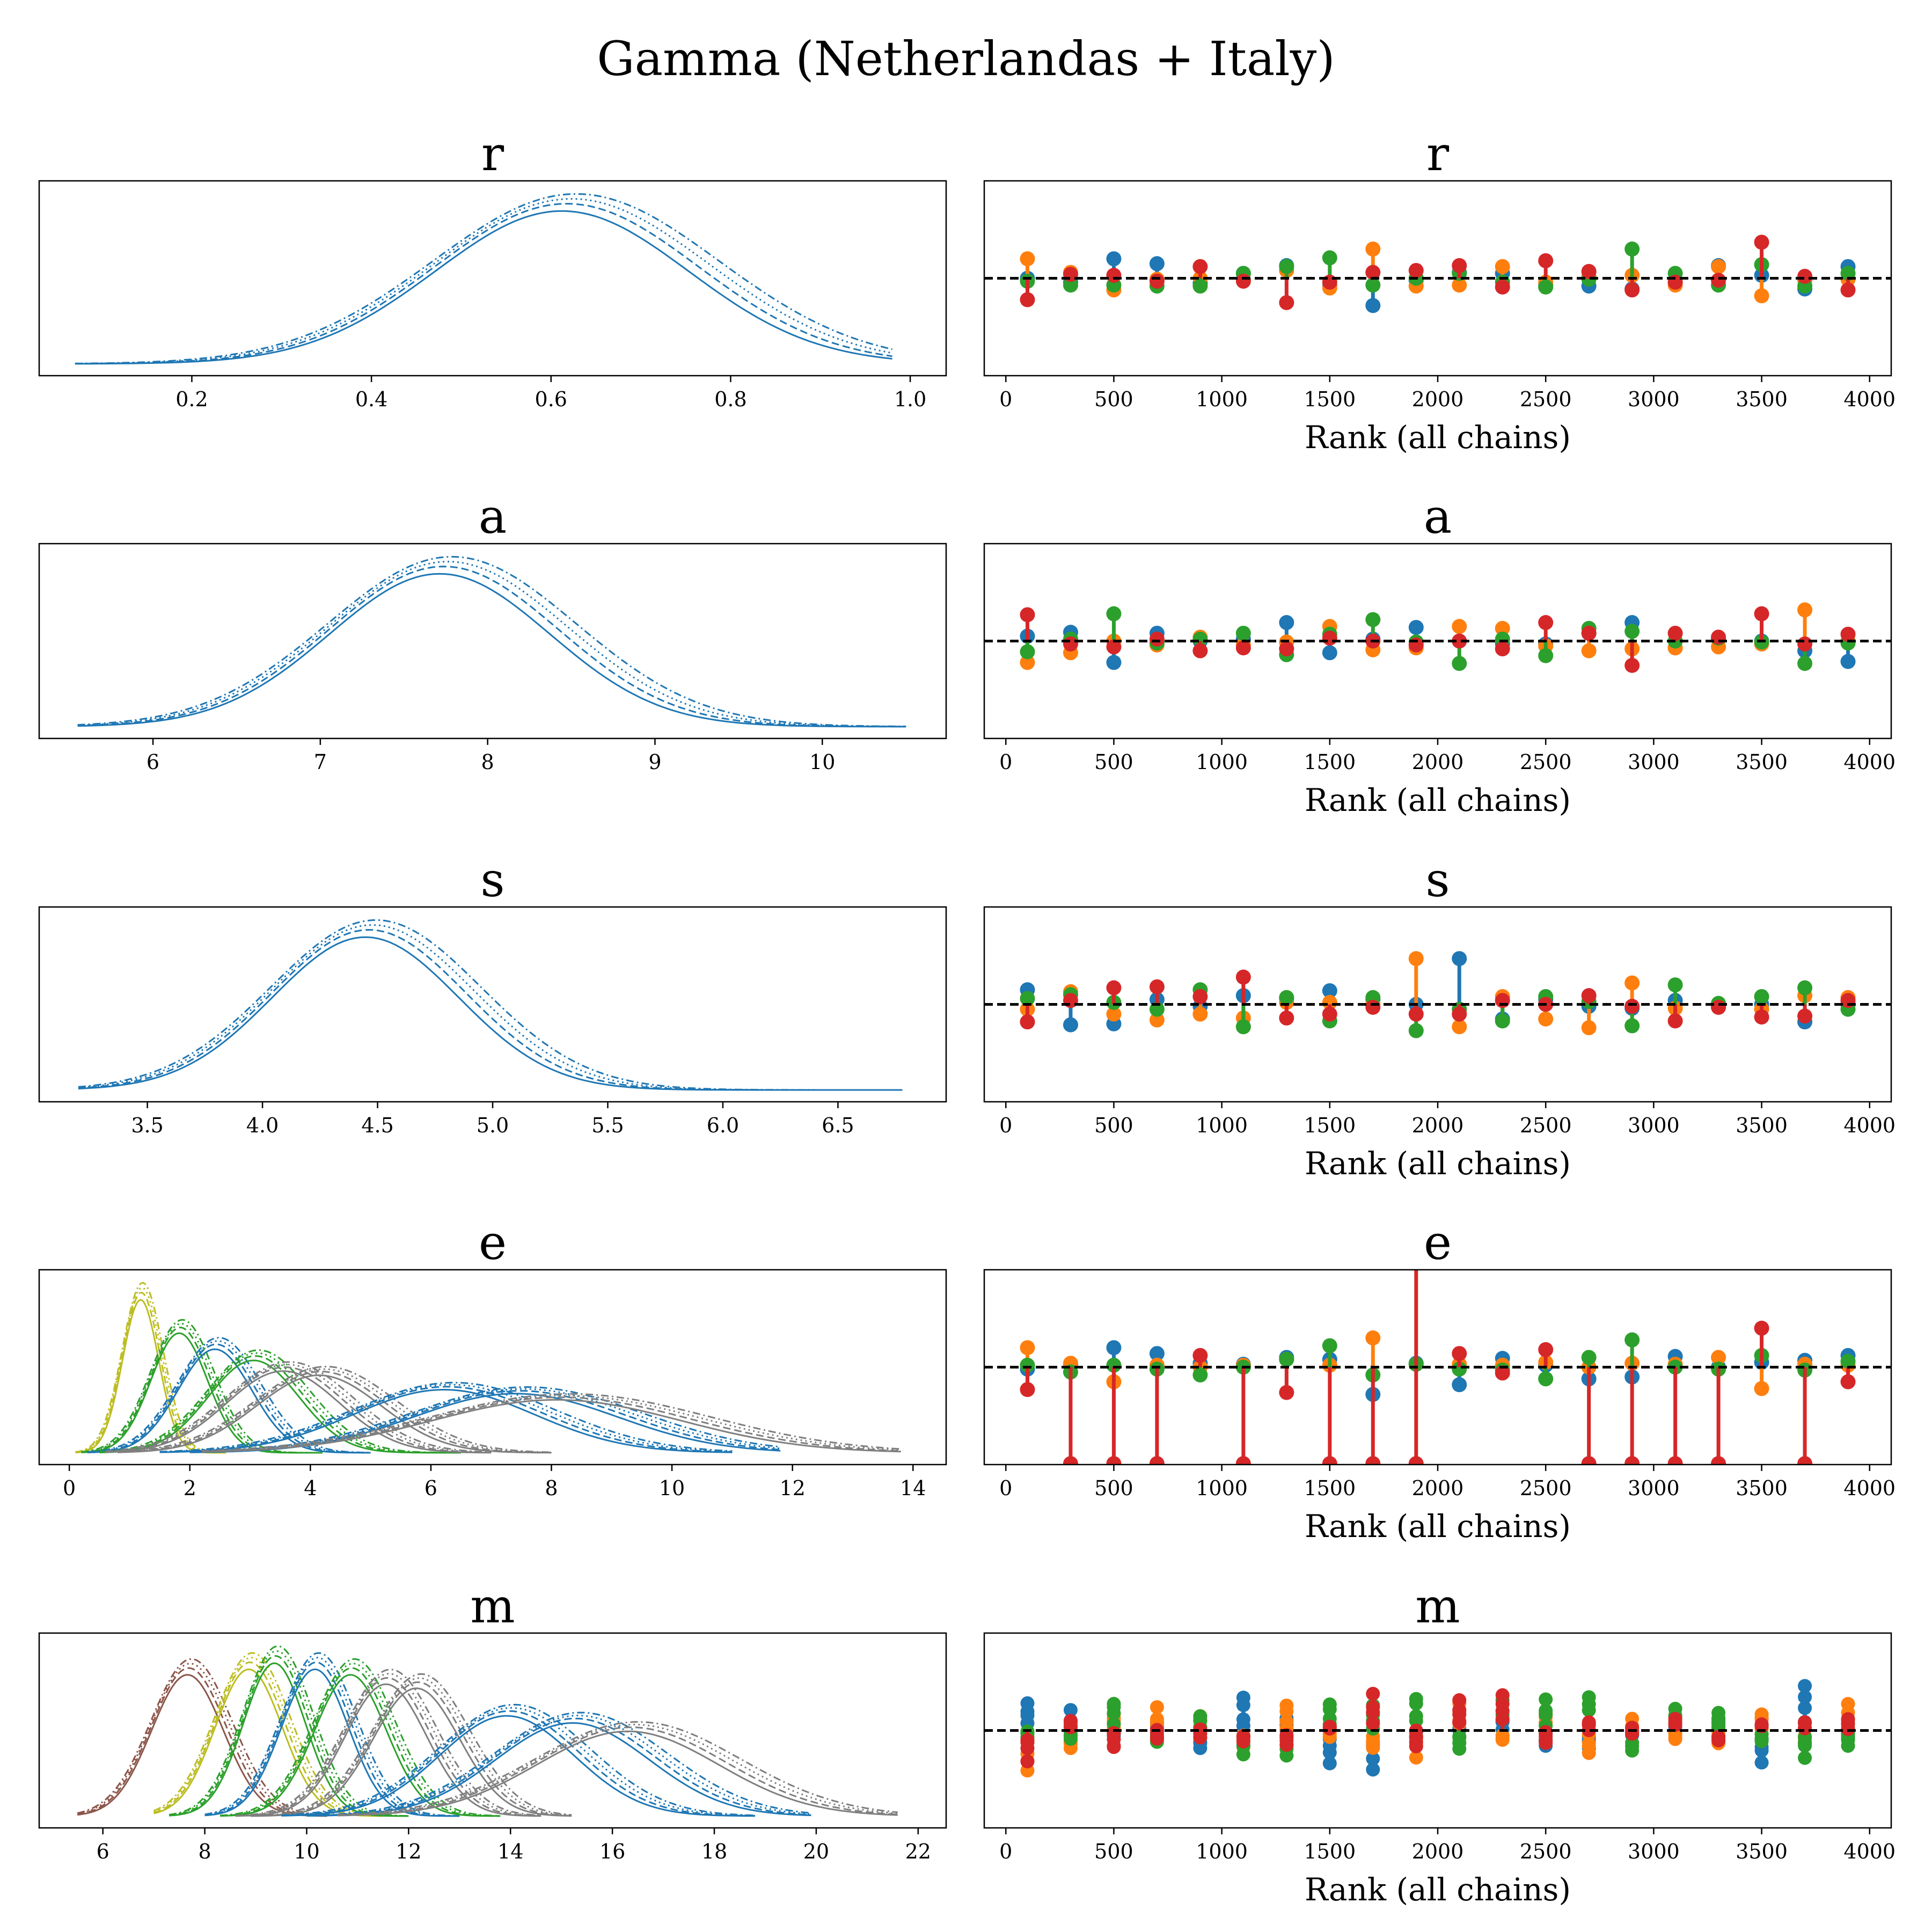 The height and width of the screenshot is (1932, 1932). Describe the element at coordinates (490, 1005) in the screenshot. I see `plot-area-s-density` at that location.